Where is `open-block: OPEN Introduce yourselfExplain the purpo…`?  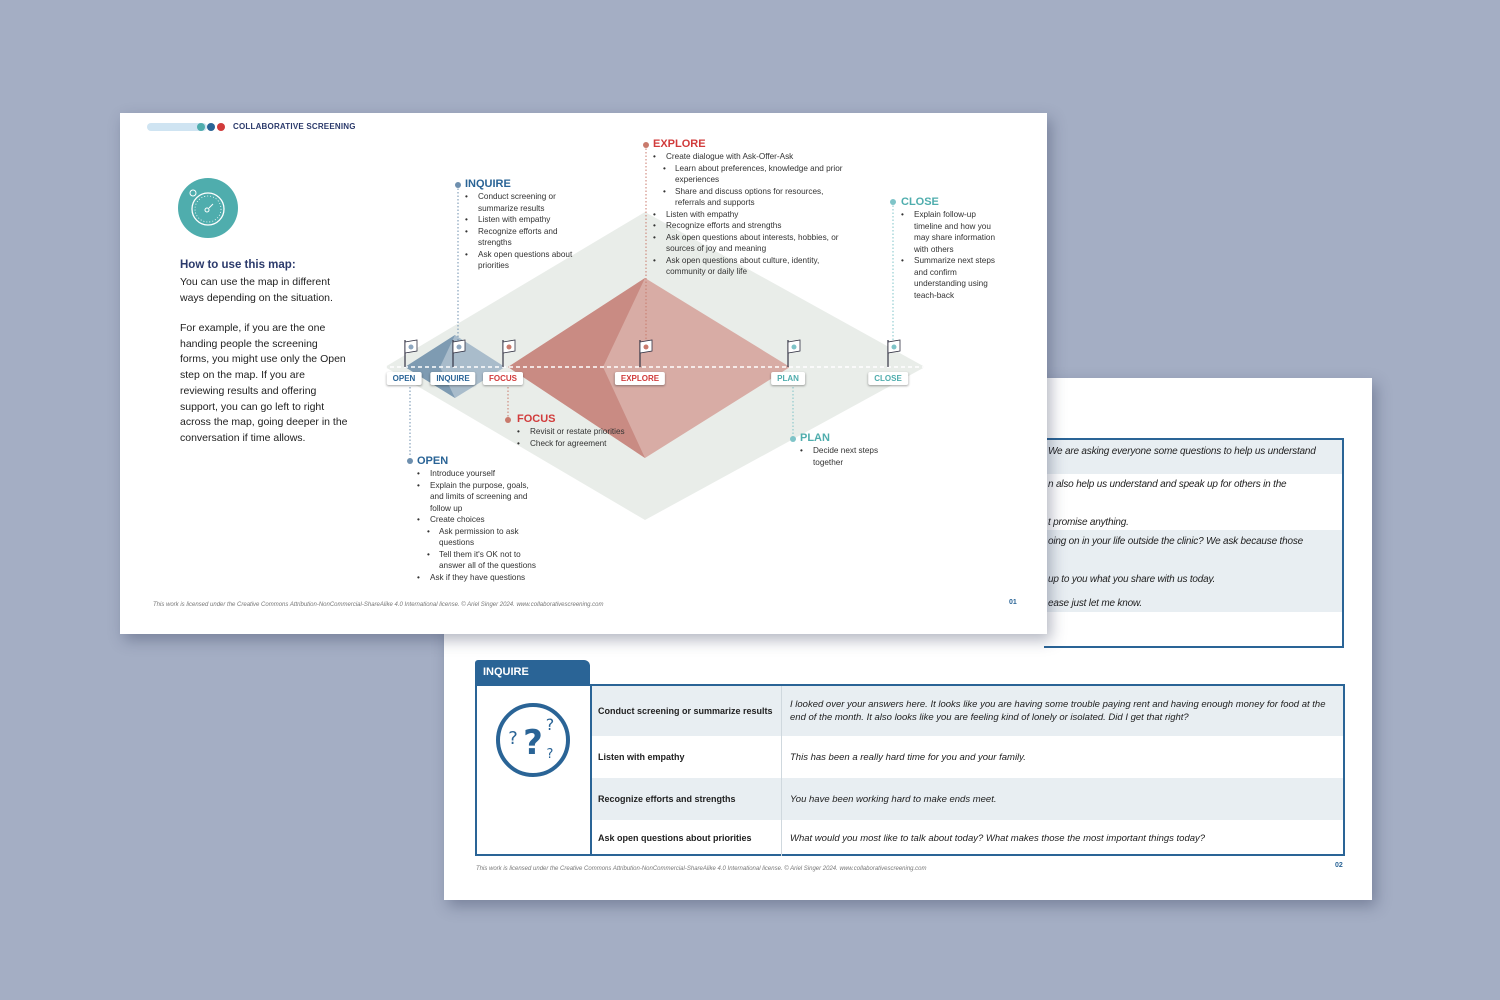
open-block: OPEN Introduce yourselfExplain the purpo… is located at coordinates (479, 519).